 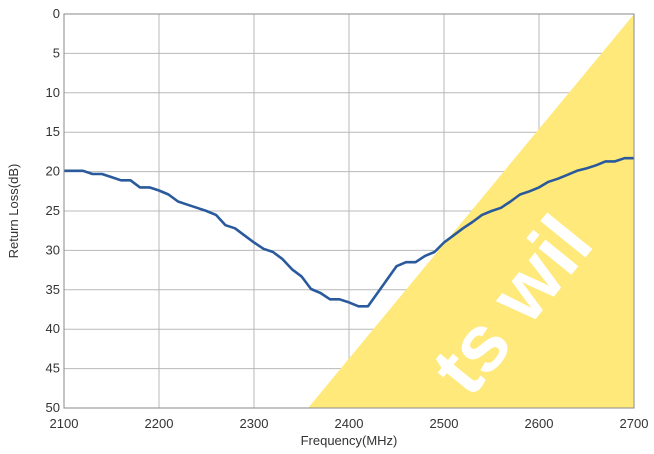 What do you see at coordinates (444, 423) in the screenshot?
I see `x-tick-label: 2500` at bounding box center [444, 423].